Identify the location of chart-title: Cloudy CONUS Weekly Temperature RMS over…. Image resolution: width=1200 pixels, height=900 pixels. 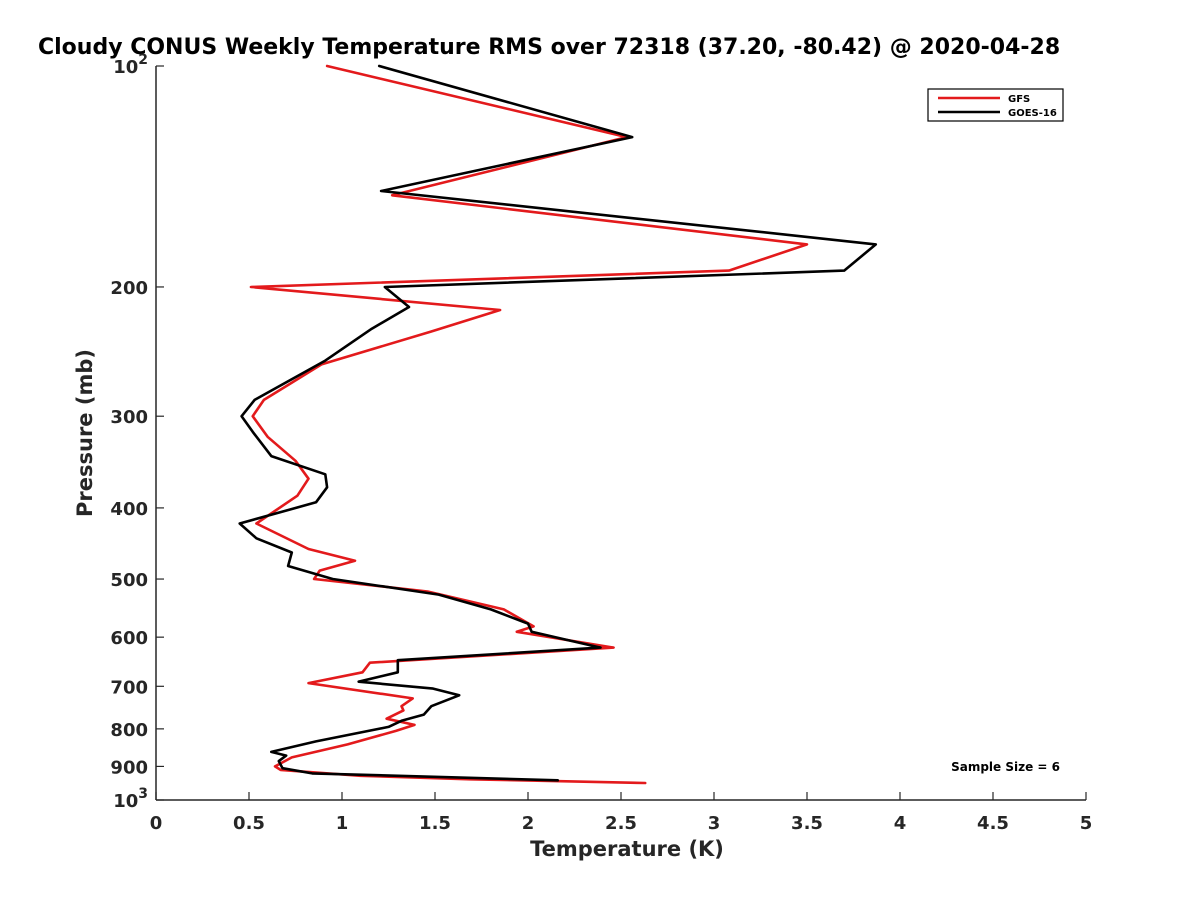
(549, 47).